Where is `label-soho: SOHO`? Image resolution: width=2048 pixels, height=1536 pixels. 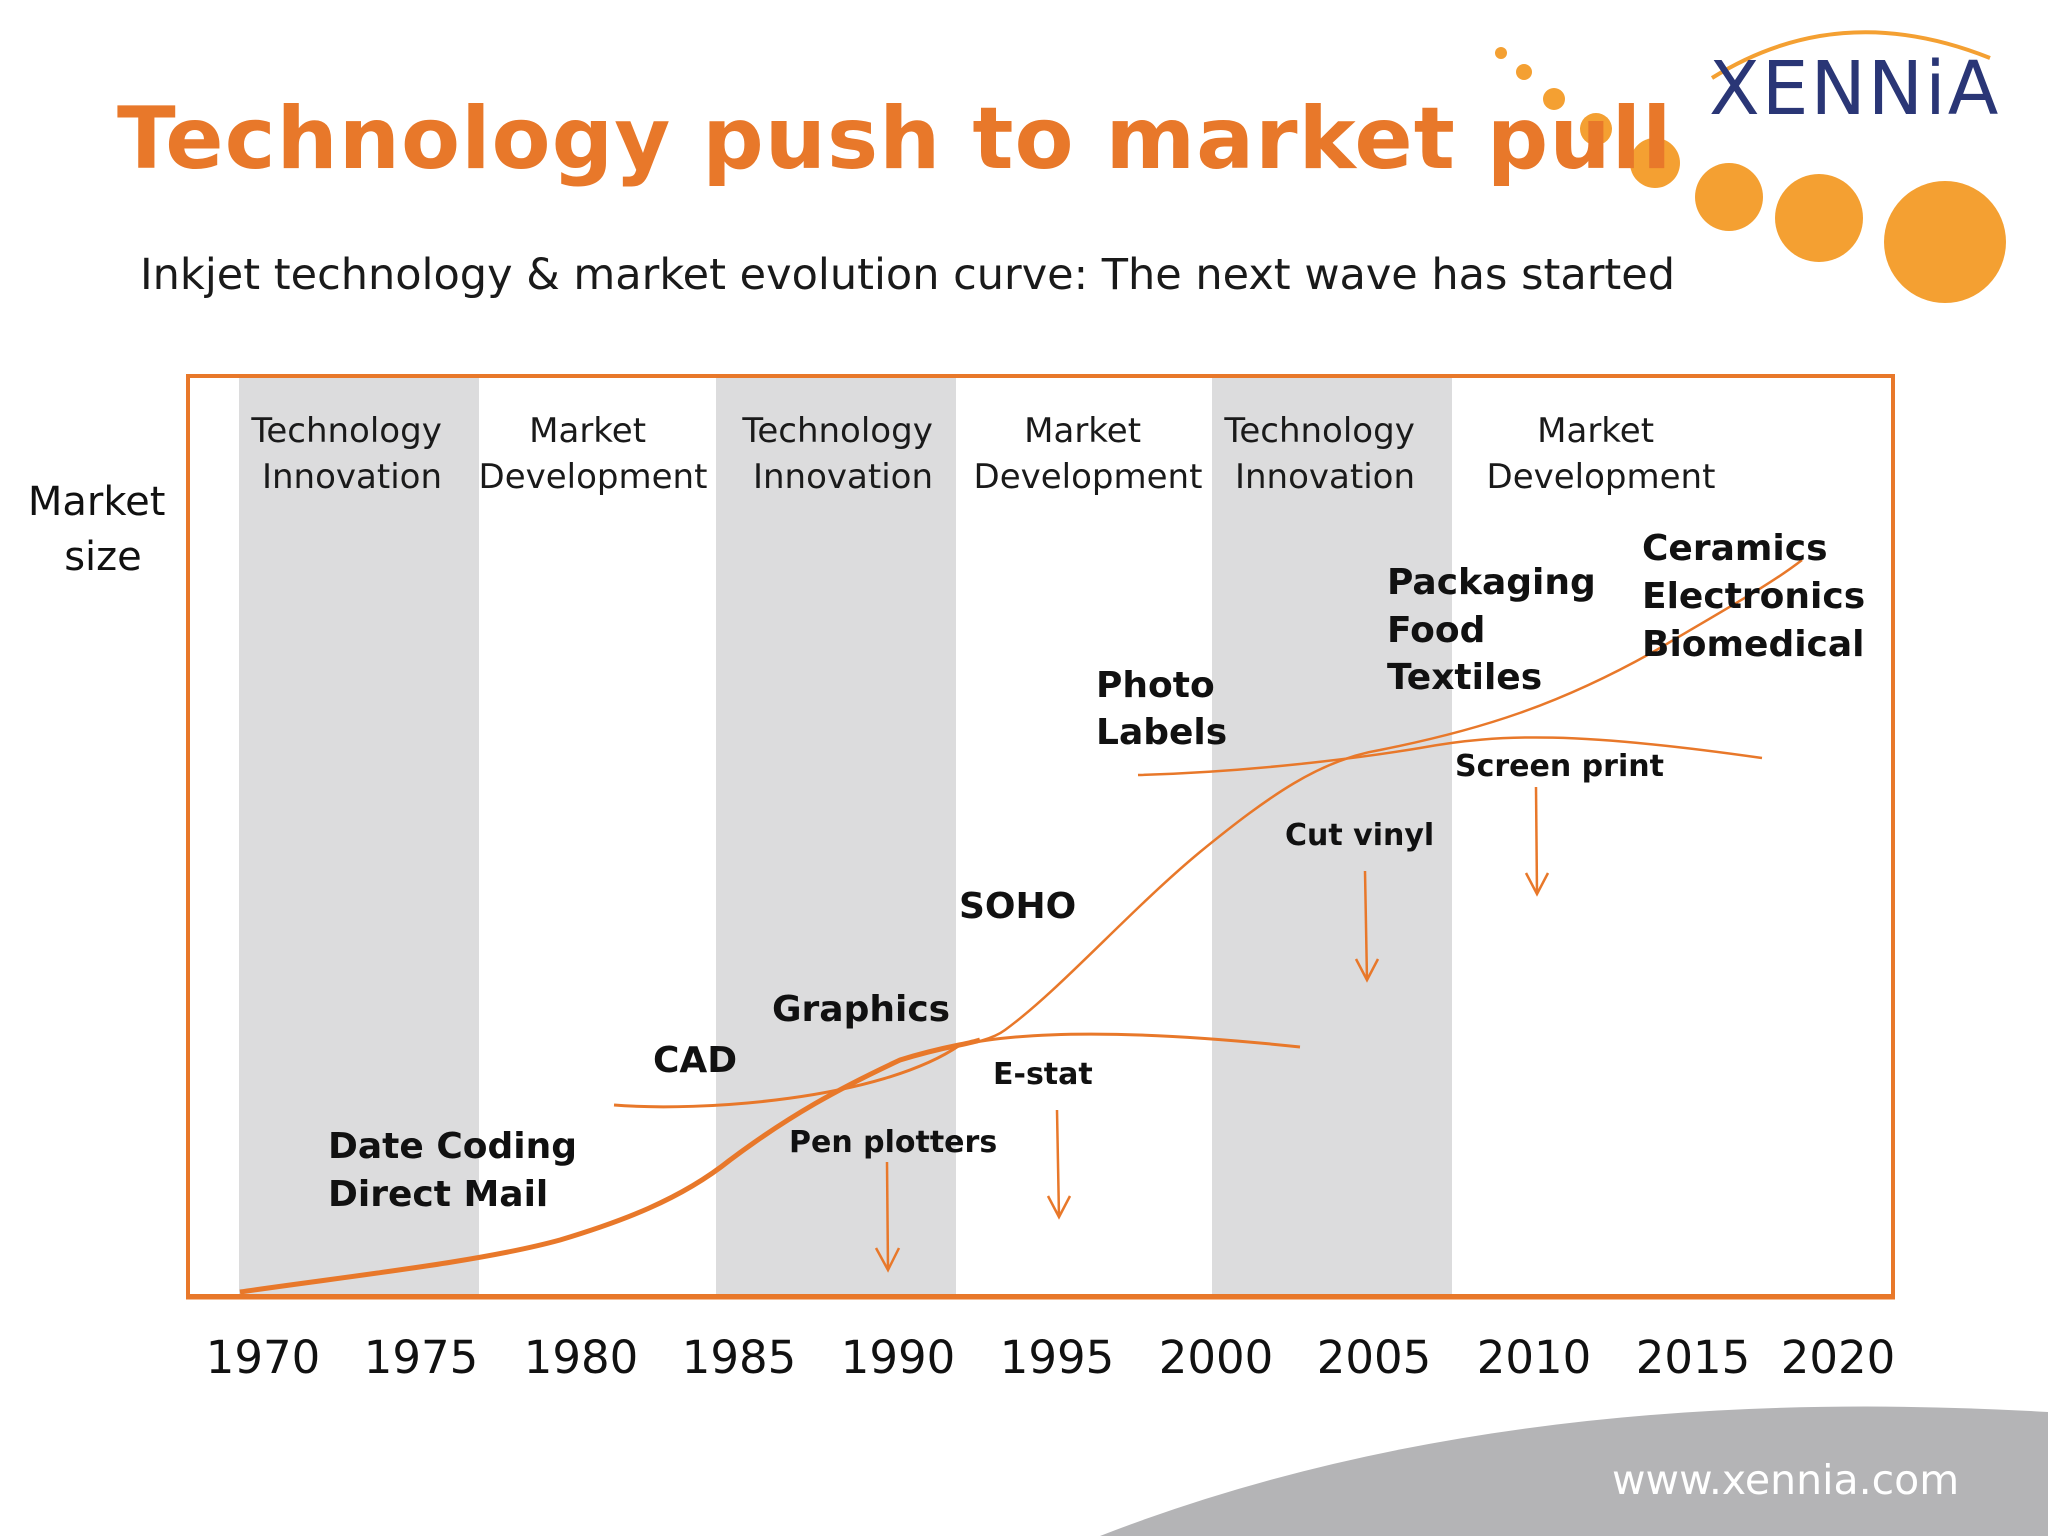
label-soho: SOHO is located at coordinates (1017, 906).